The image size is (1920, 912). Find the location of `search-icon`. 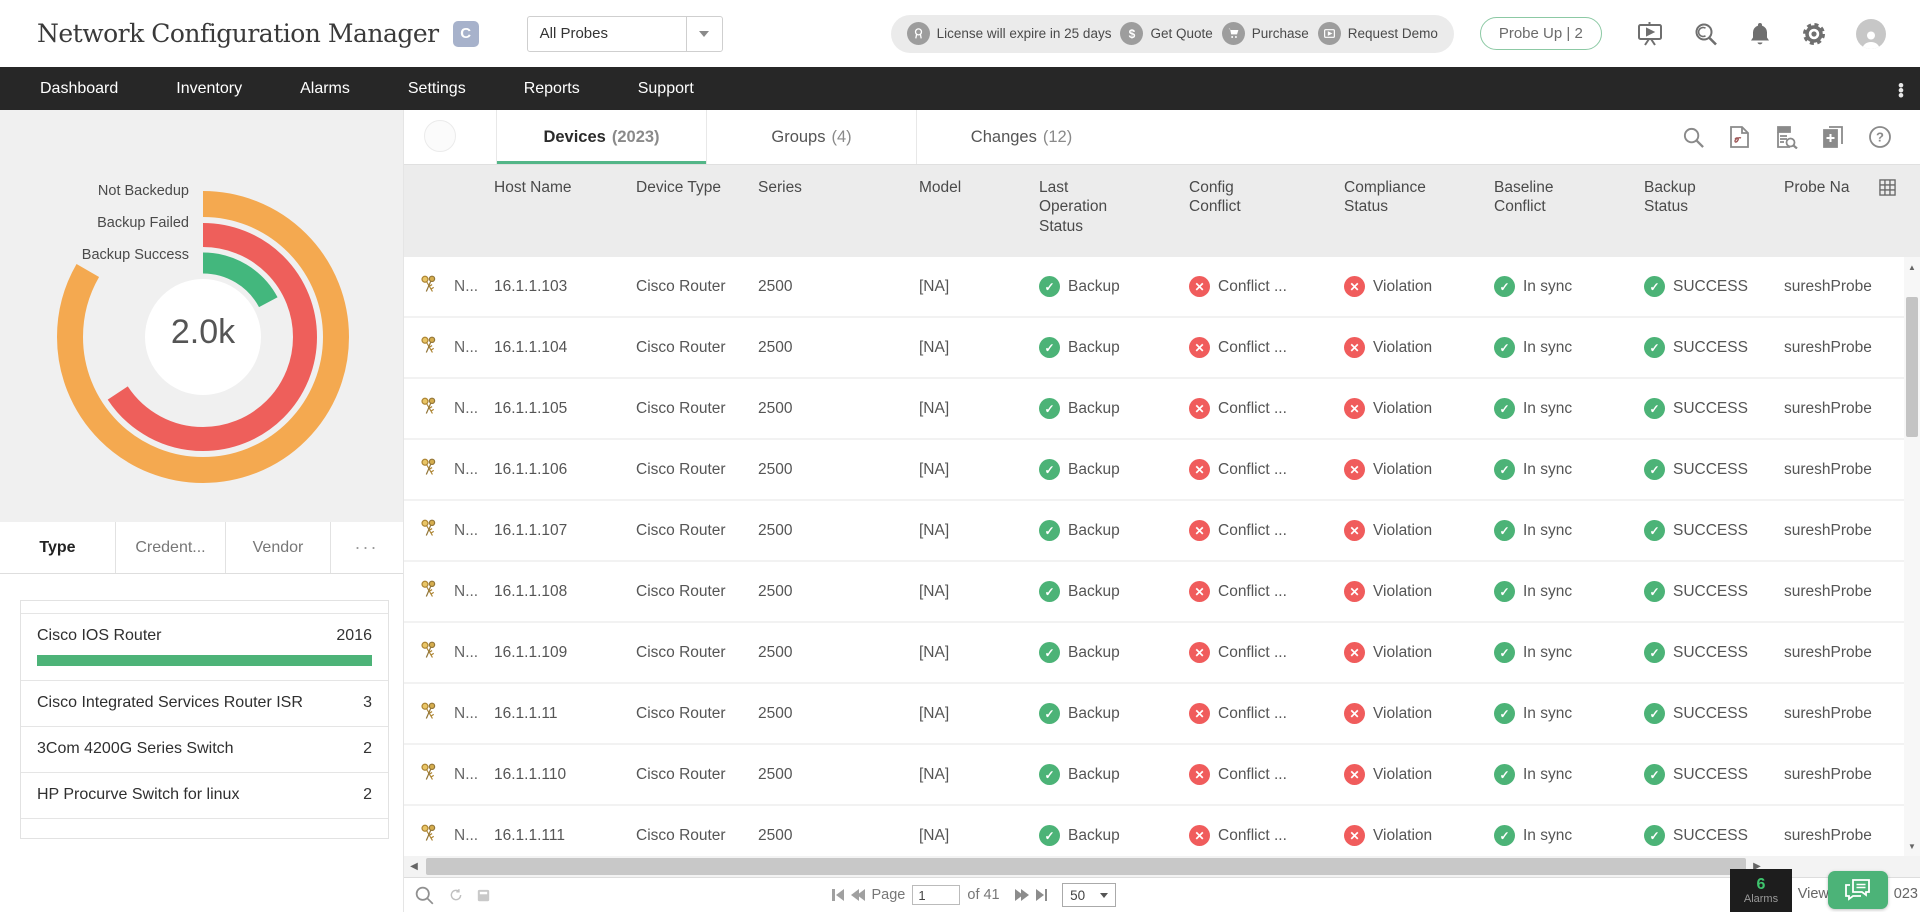

search-icon is located at coordinates (1706, 34).